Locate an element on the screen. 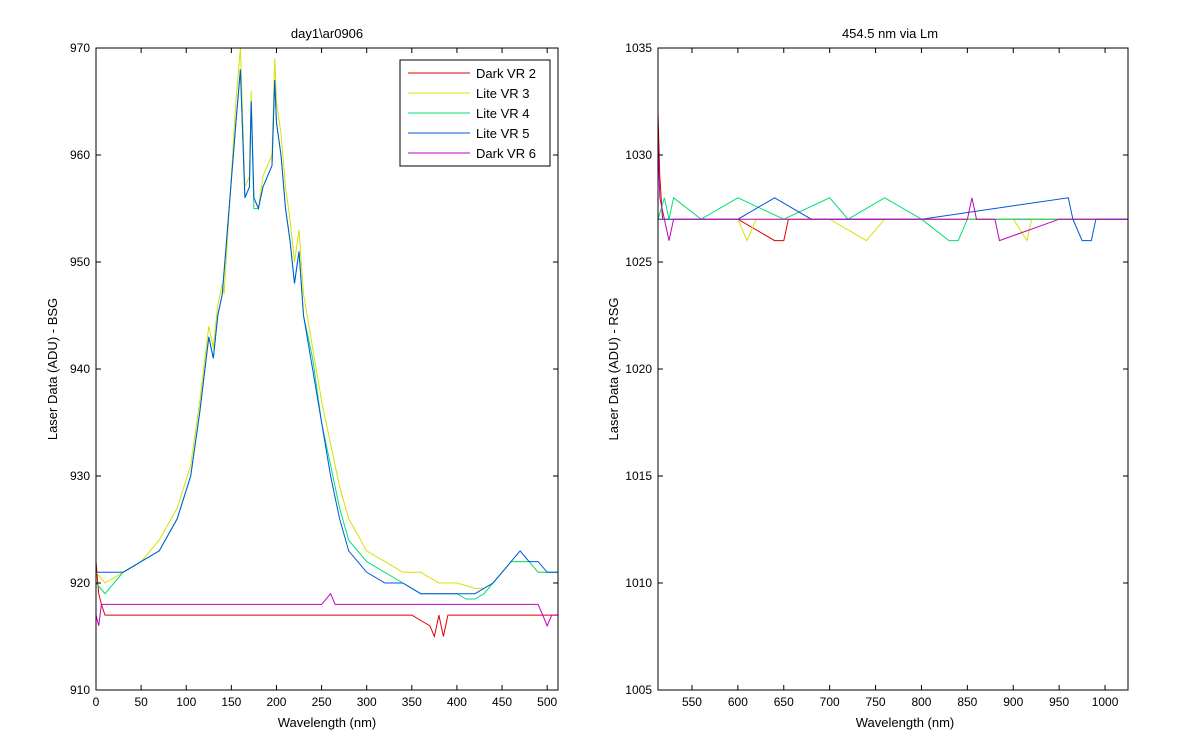 The image size is (1200, 750). left-x-tick-label: 150 is located at coordinates (231, 702).